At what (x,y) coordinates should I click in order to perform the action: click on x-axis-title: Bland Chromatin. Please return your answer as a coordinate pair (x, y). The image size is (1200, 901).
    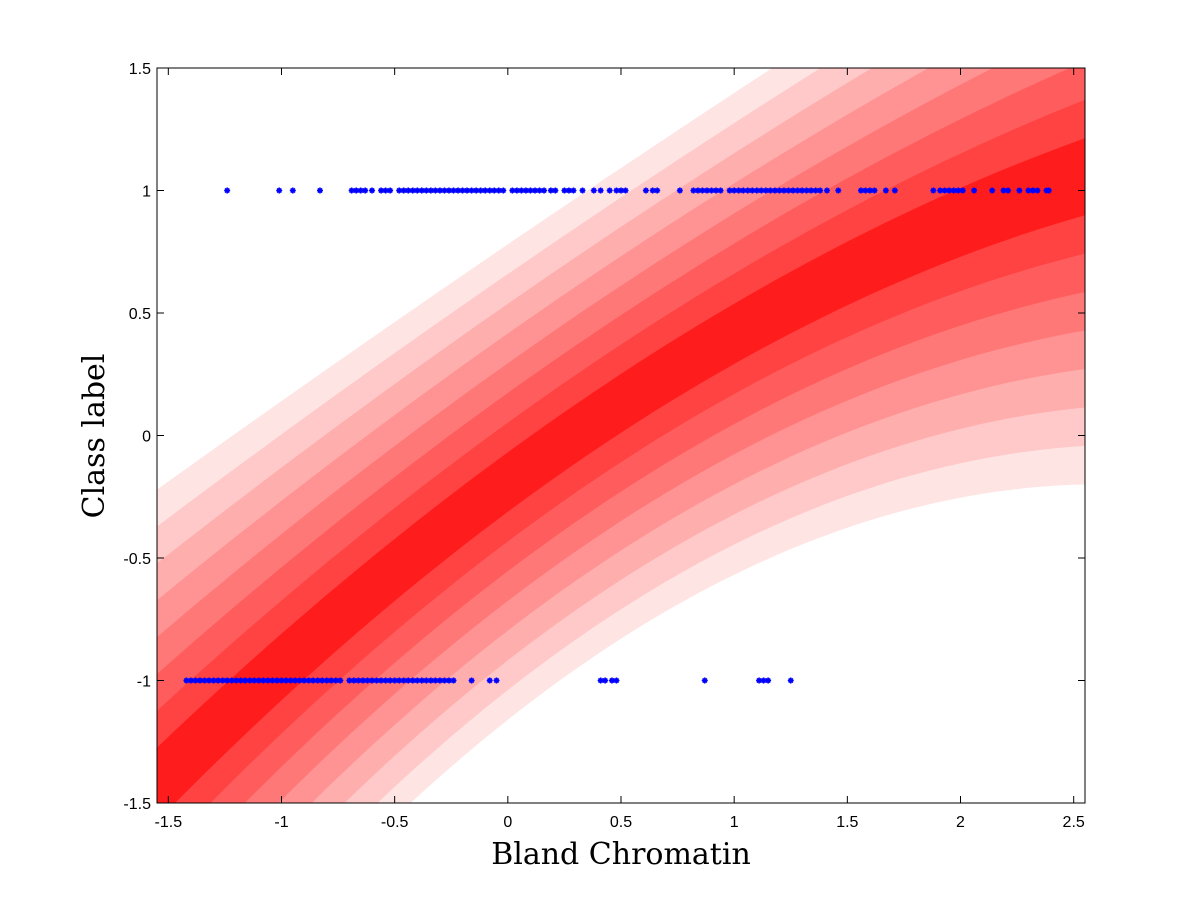
    Looking at the image, I should click on (621, 854).